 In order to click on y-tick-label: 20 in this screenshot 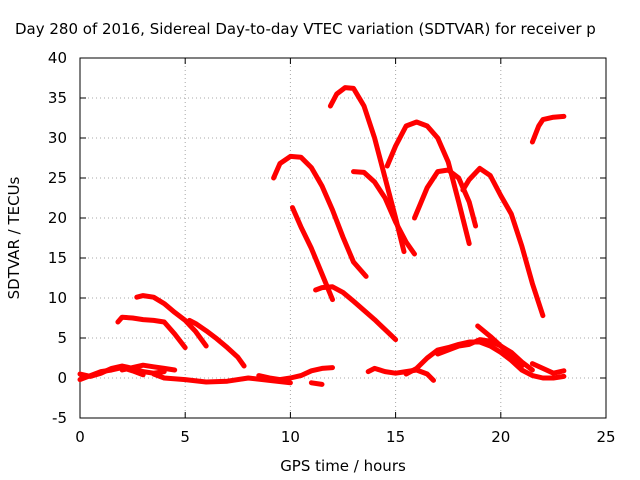, I will do `click(57, 218)`.